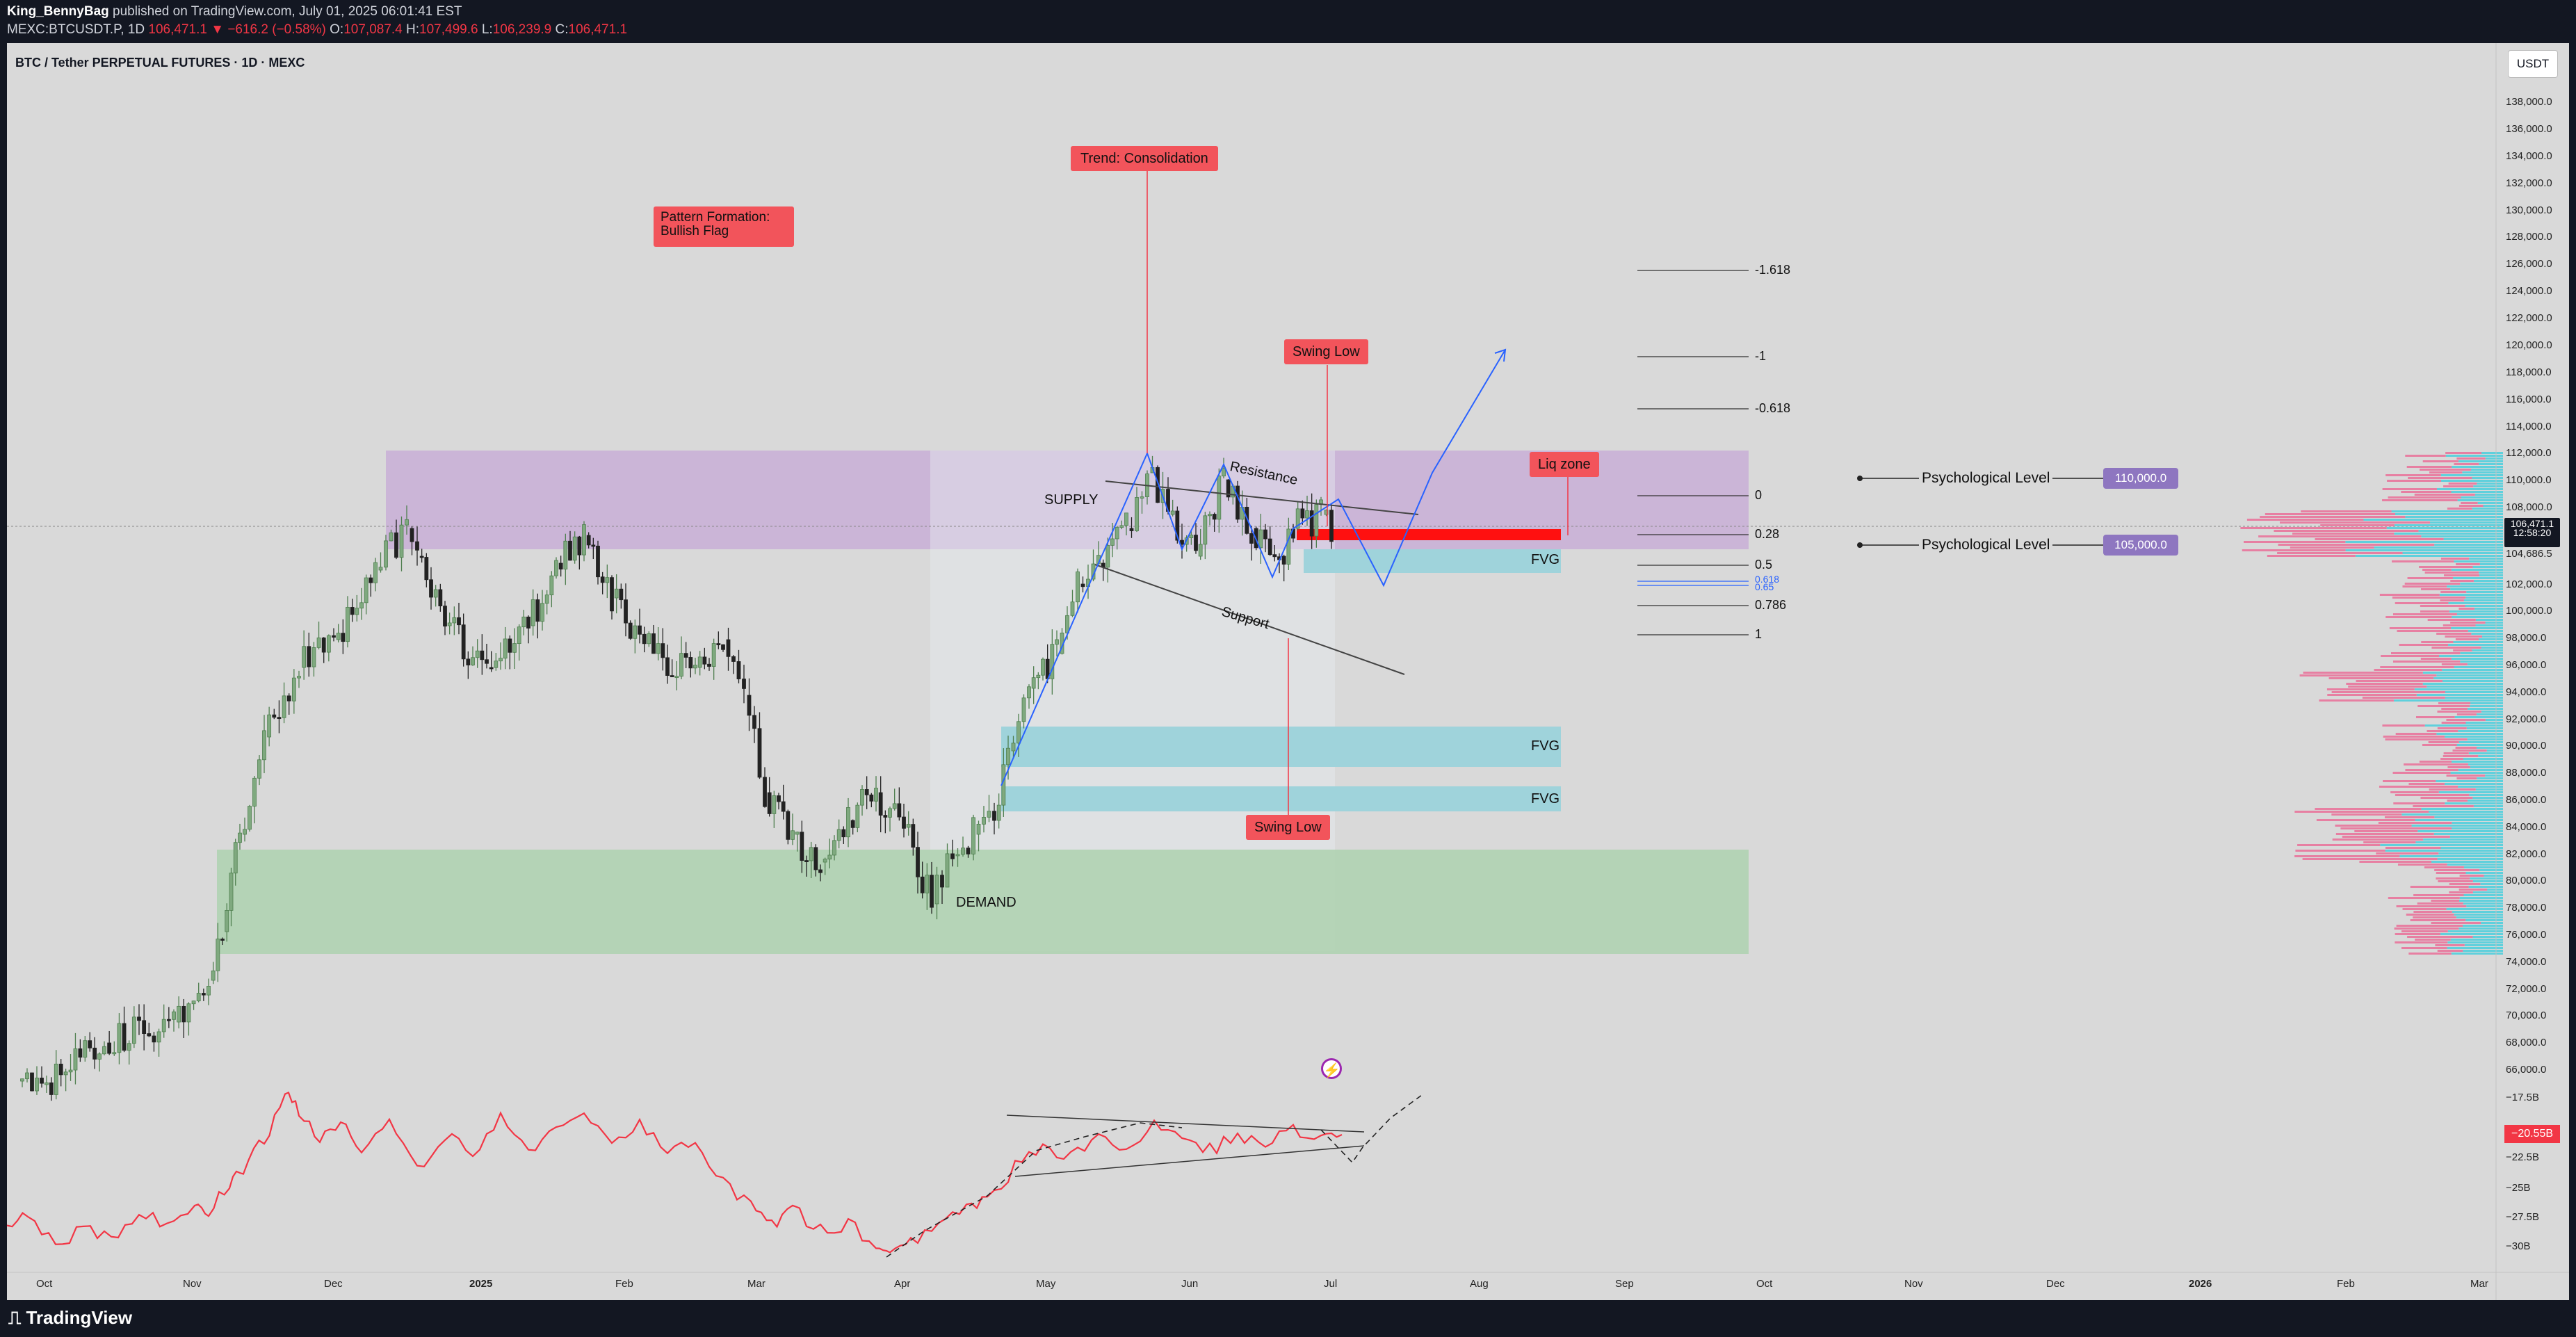 The width and height of the screenshot is (2576, 1337). Describe the element at coordinates (715, 217) in the screenshot. I see `pattern-label-line1: Pattern Formation:` at that location.